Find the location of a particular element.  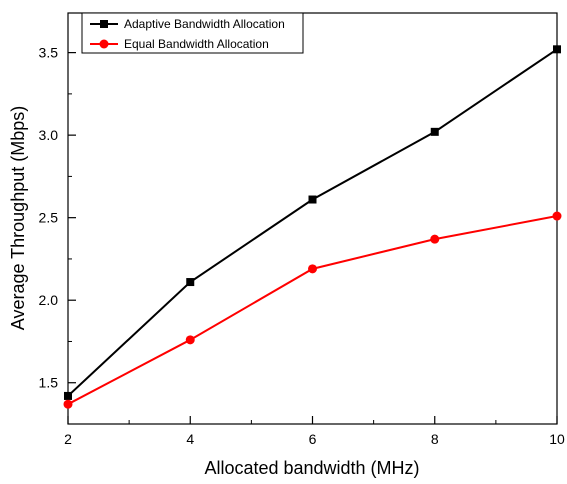

x-tick-label: 2 is located at coordinates (68, 439).